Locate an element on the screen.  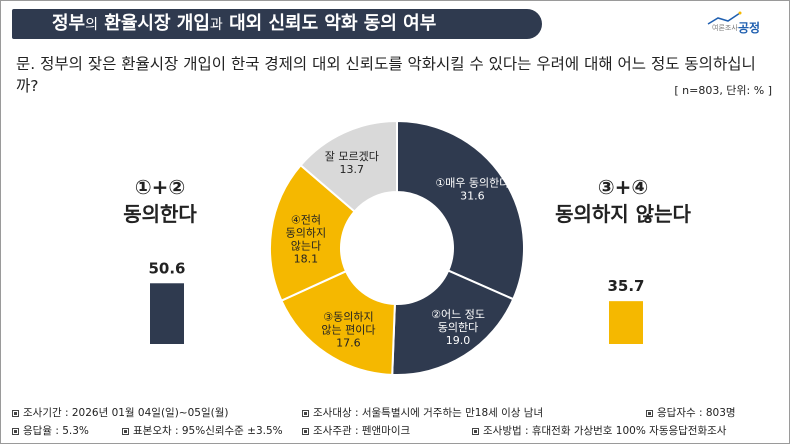
slice-label-0: ①매우 동의한다 is located at coordinates (472, 182).